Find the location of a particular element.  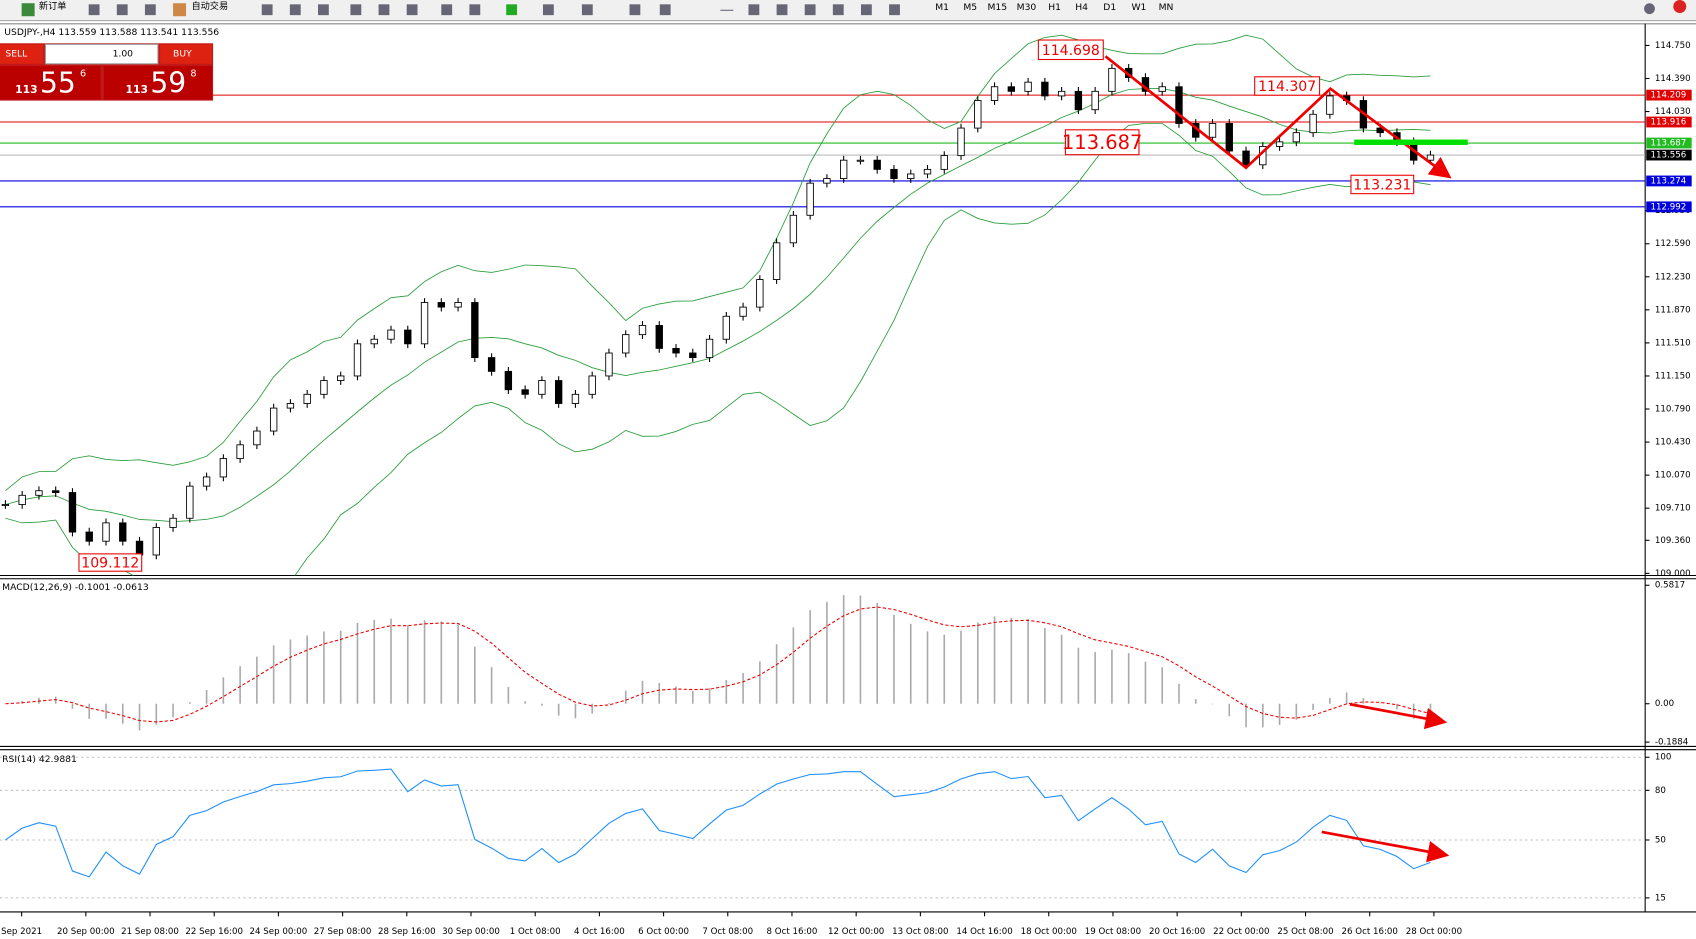

x-tick-label: 25 Oct 08:00 is located at coordinates (1305, 932).